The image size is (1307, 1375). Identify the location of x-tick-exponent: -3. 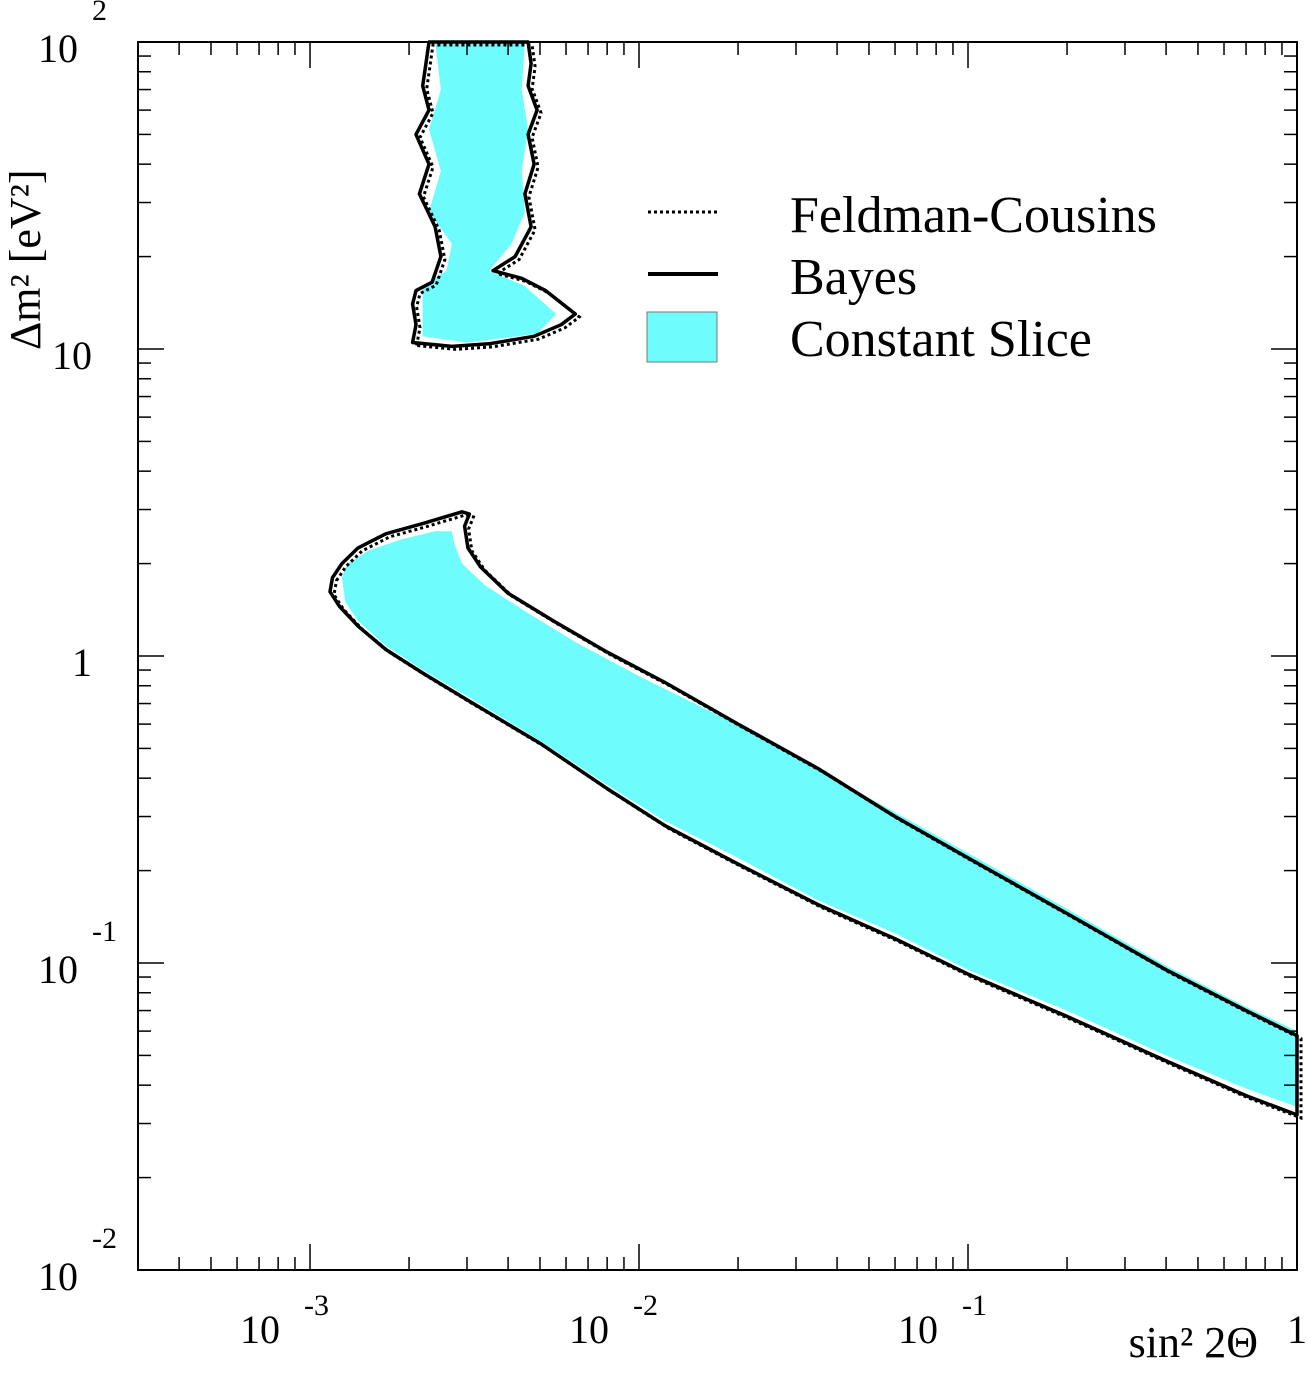
(316, 1305).